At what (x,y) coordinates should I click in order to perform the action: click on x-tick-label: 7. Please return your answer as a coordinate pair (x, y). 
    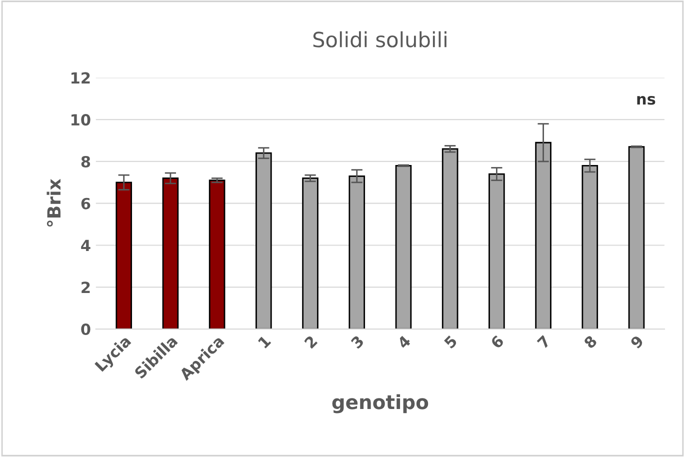
    Looking at the image, I should click on (543, 342).